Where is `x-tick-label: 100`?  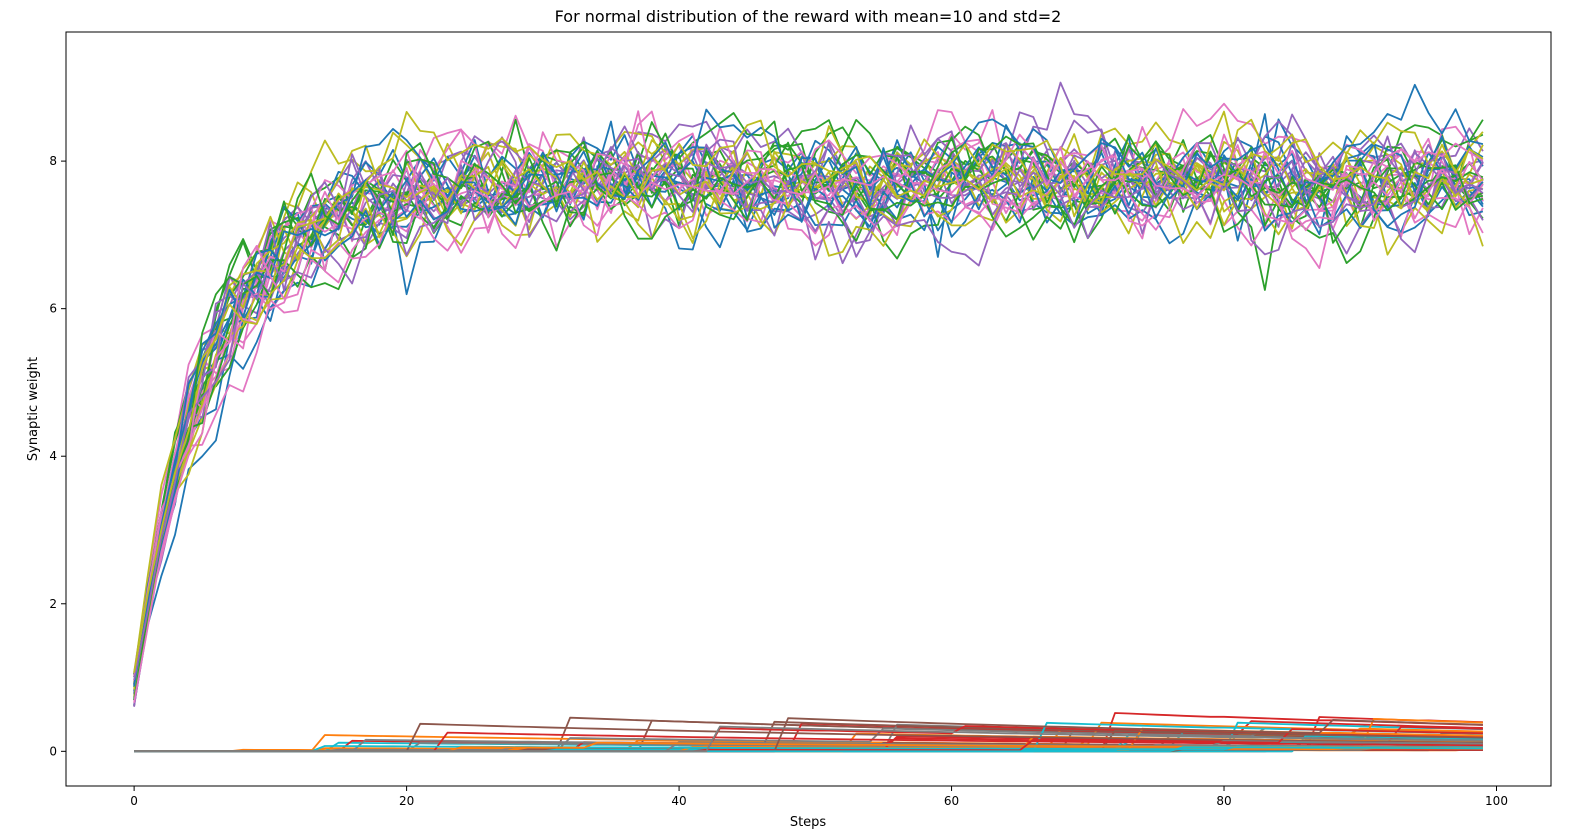
x-tick-label: 100 is located at coordinates (1496, 801).